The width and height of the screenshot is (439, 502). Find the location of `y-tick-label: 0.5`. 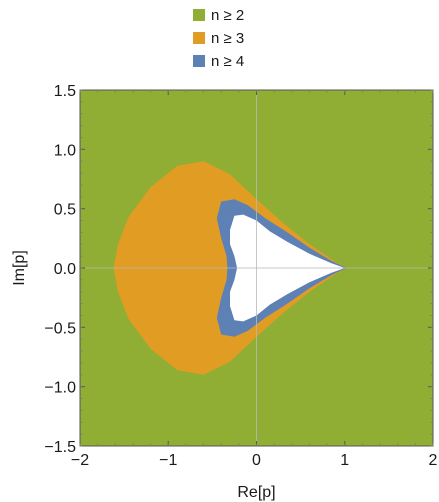

y-tick-label: 0.5 is located at coordinates (65, 210).